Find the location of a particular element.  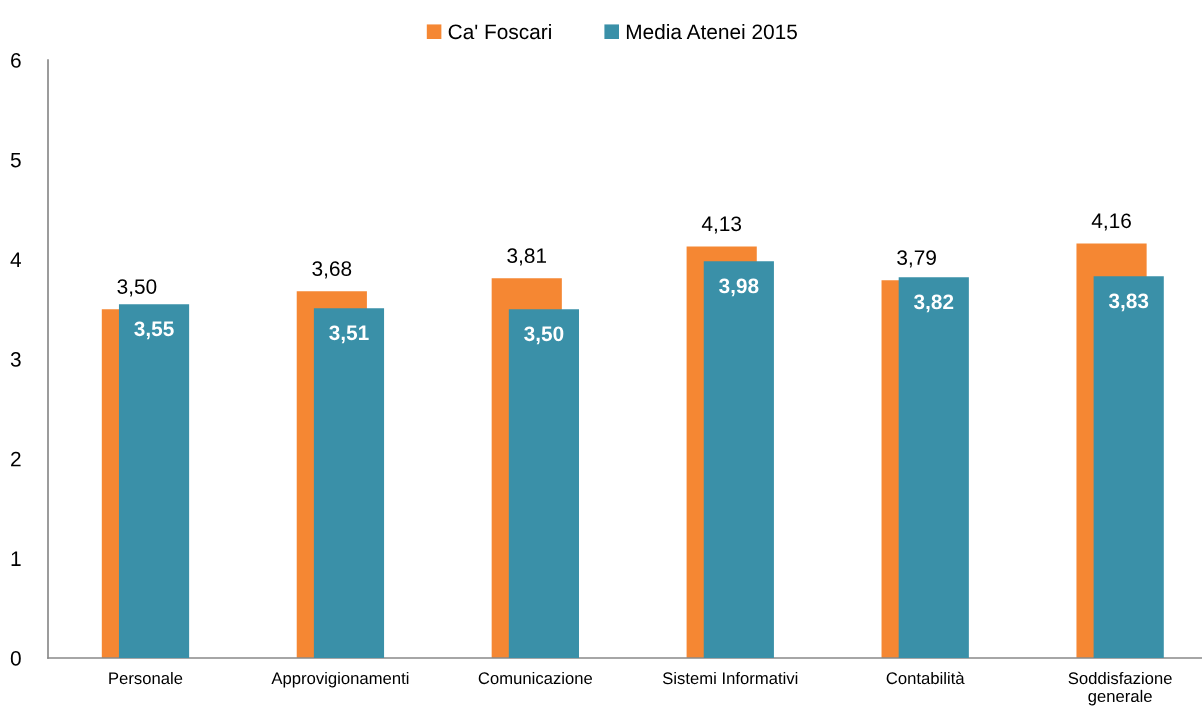

y-tick-label: 4 is located at coordinates (15, 259).